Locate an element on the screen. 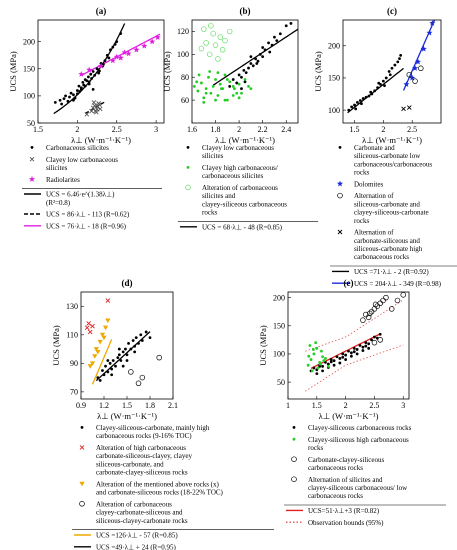  x-axis-label: λ⊥ (W·m⁻¹·K⁻¹) is located at coordinates (349, 416).